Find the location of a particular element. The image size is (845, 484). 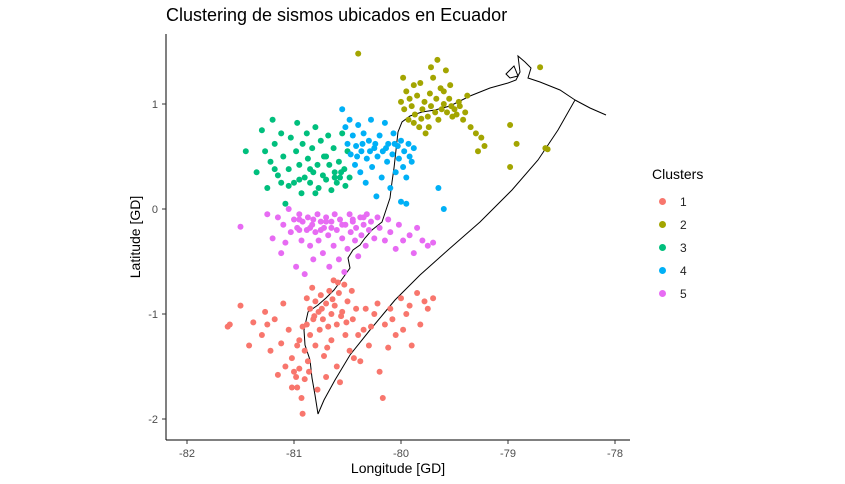

x-tick-label: -80 is located at coordinates (401, 454).